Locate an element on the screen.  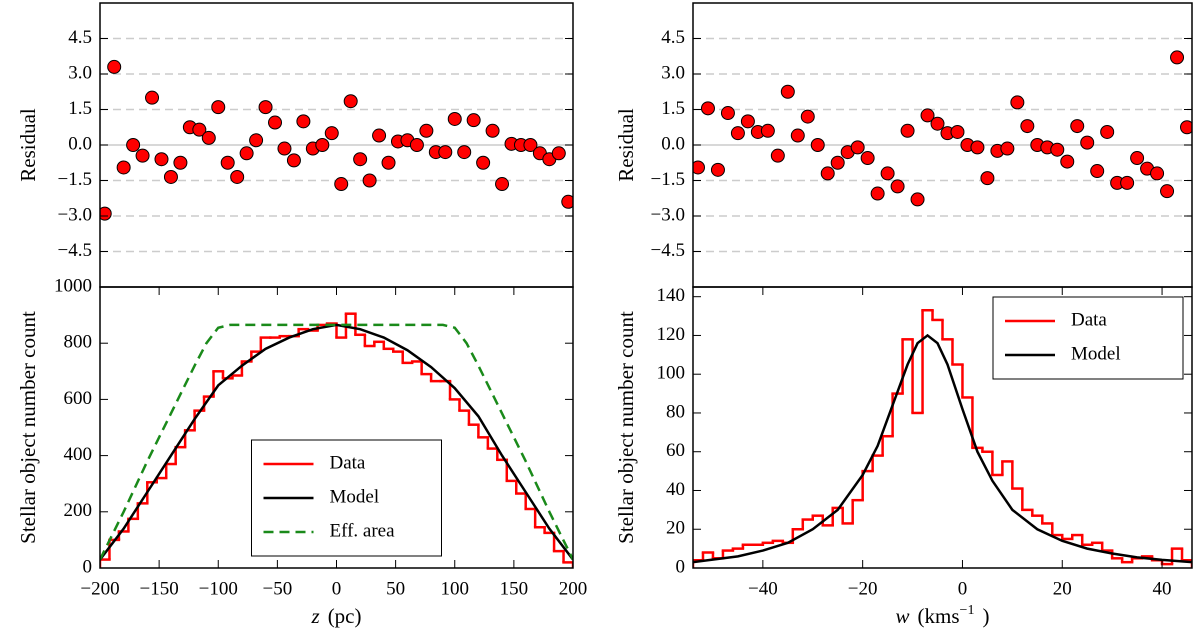
x-tick-label: −50 is located at coordinates (278, 588).